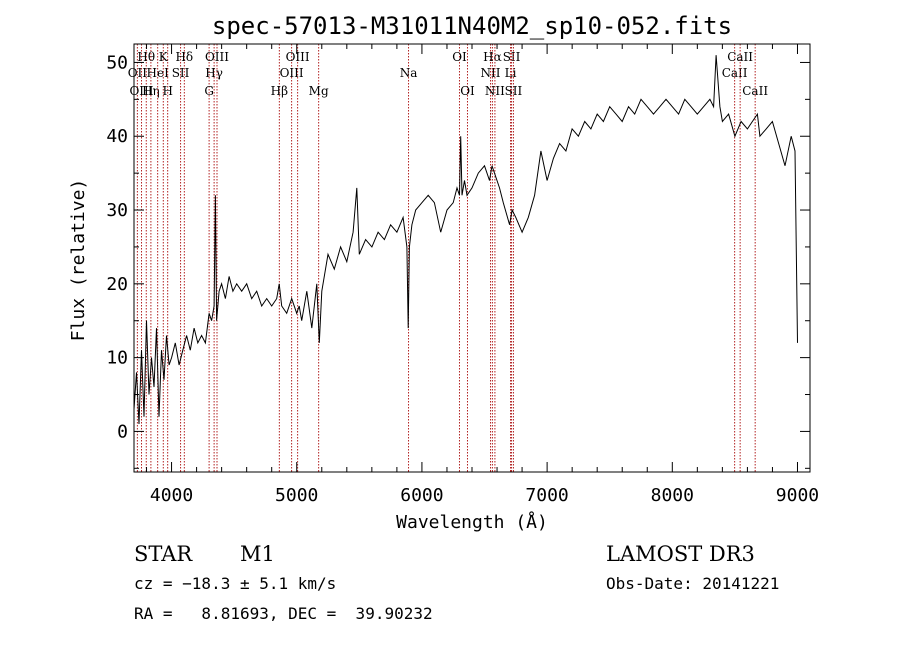 The image size is (900, 649). Describe the element at coordinates (146, 57) in the screenshot. I see `marker-label: Hθ` at that location.